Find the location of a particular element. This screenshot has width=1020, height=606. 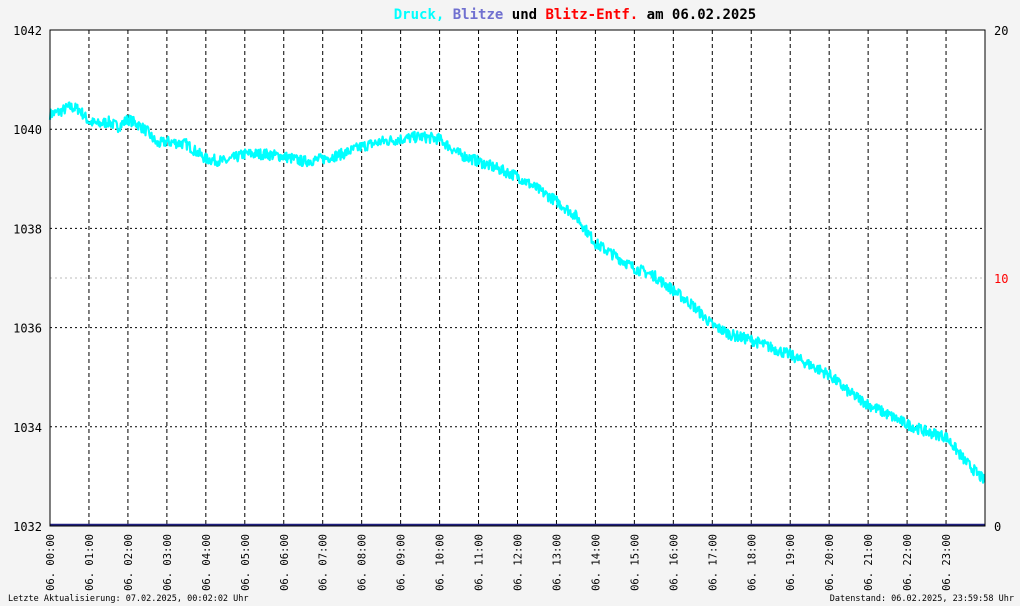

y-left-tick-label: 1032 is located at coordinates (27, 527).